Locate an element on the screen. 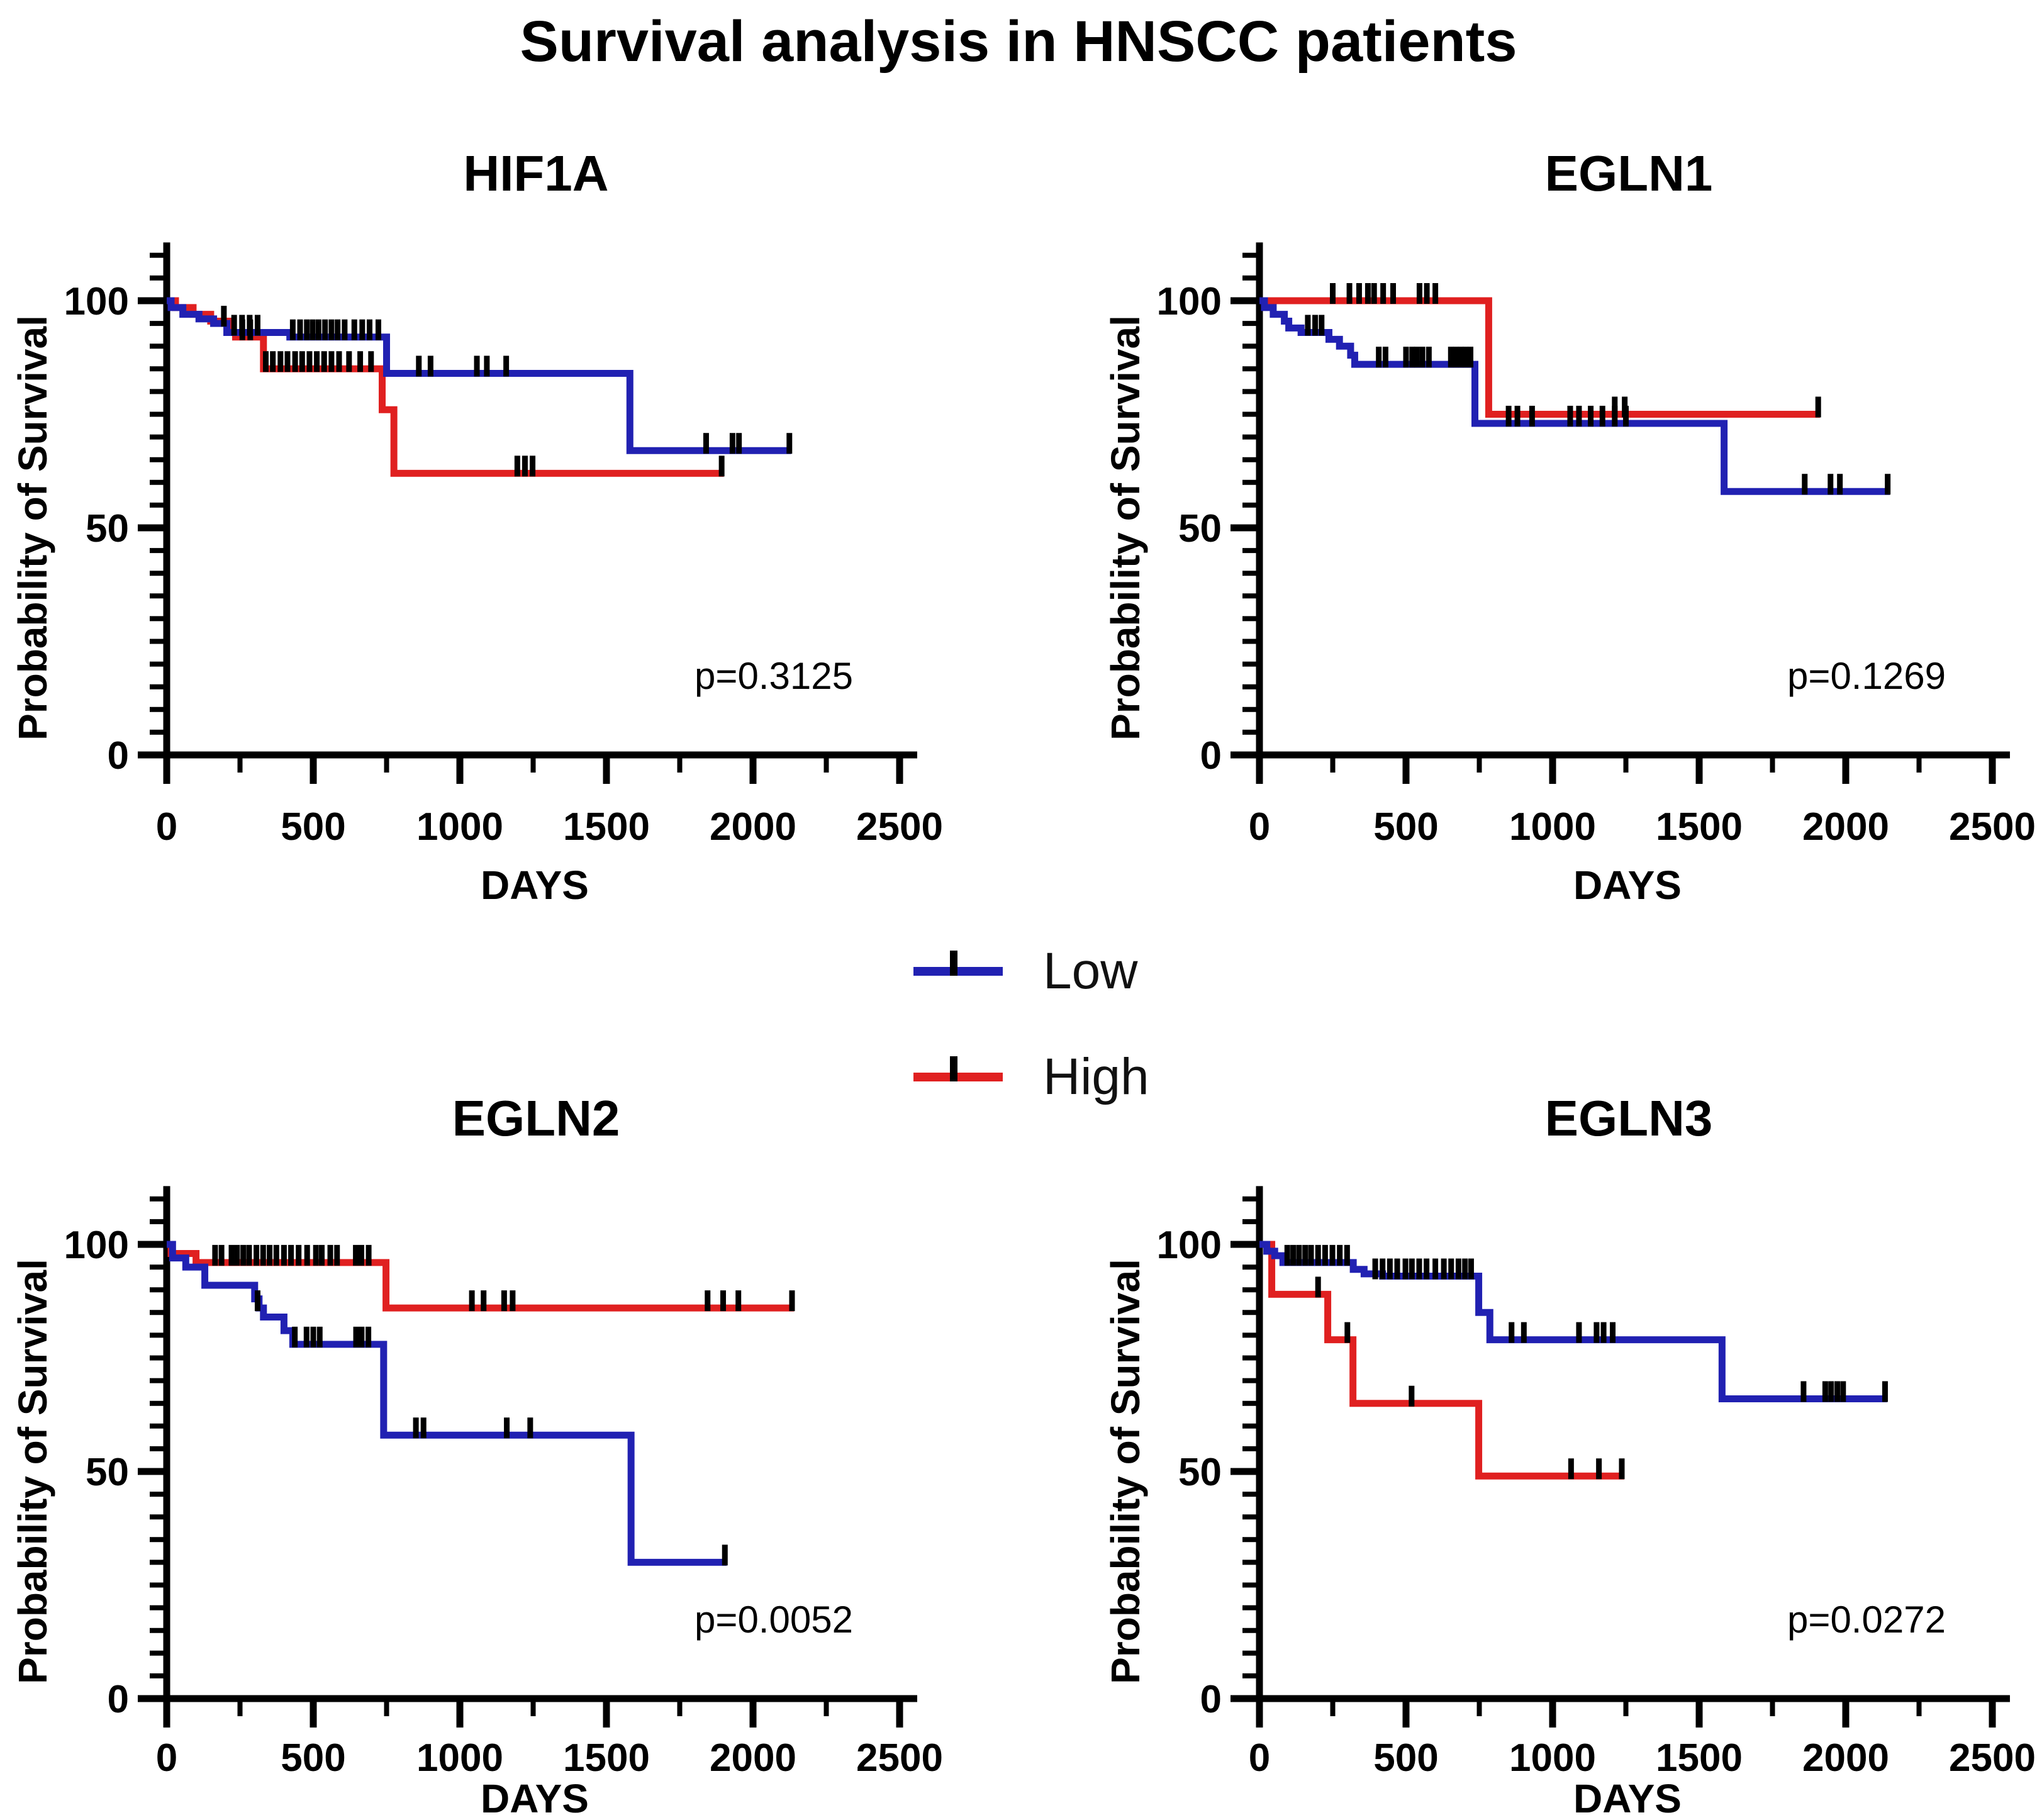 Image resolution: width=2037 pixels, height=1820 pixels. legend-label-high: High is located at coordinates (1096, 1076).